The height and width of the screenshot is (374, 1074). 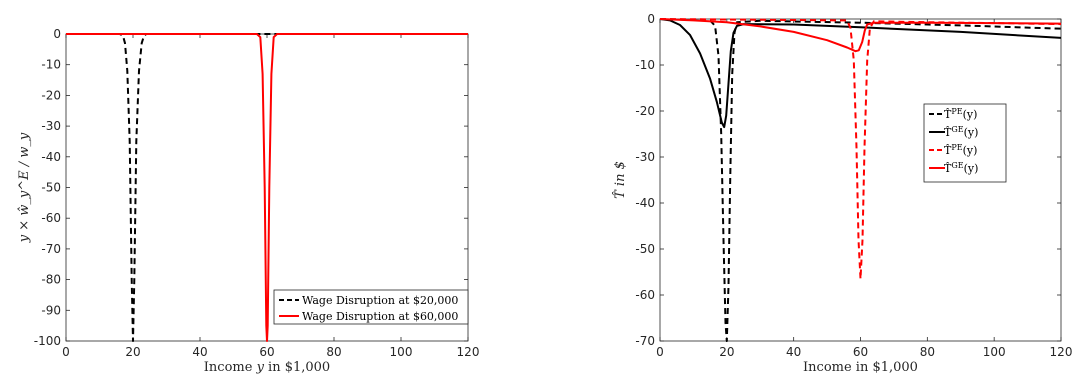 I want to click on legend-label: Wage Disruption at $20,000, so click(x=380, y=300).